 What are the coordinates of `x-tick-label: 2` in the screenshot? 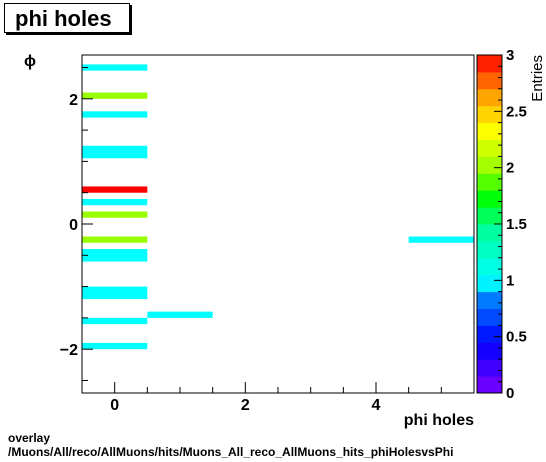 It's located at (245, 405).